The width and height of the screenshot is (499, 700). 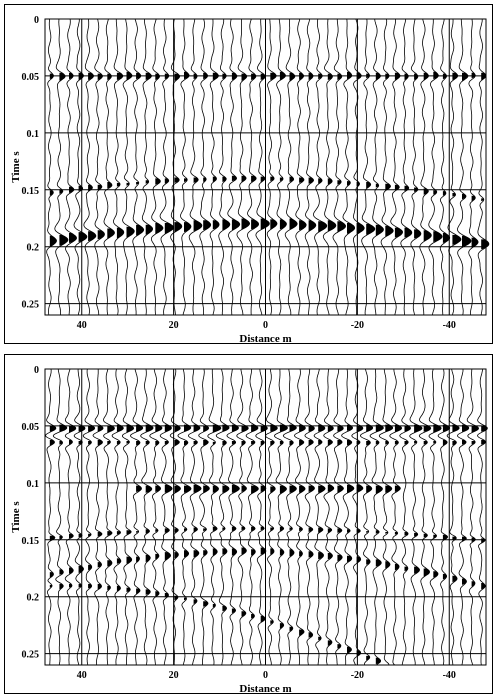 What do you see at coordinates (357, 675) in the screenshot?
I see `x-tick-label: -20` at bounding box center [357, 675].